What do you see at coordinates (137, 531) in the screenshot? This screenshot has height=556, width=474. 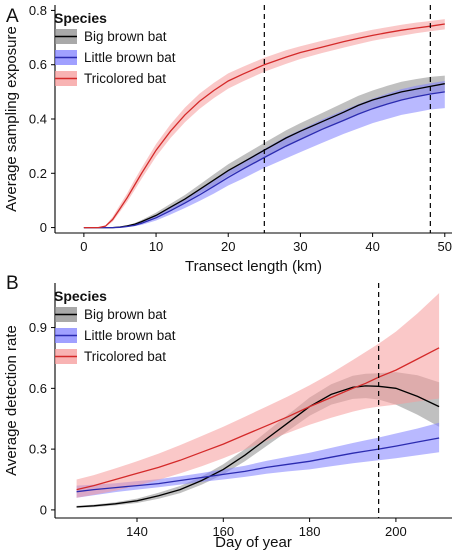 I see `x-tick-label-0: 140` at bounding box center [137, 531].